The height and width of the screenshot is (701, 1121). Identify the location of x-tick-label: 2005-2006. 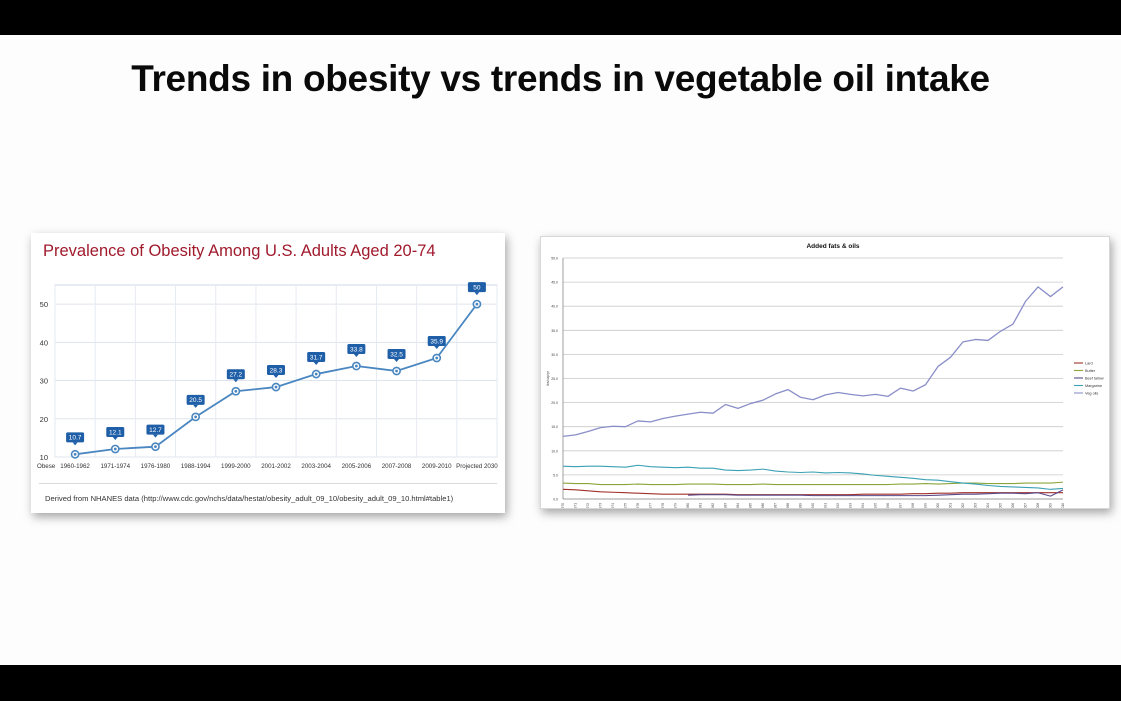
(357, 466).